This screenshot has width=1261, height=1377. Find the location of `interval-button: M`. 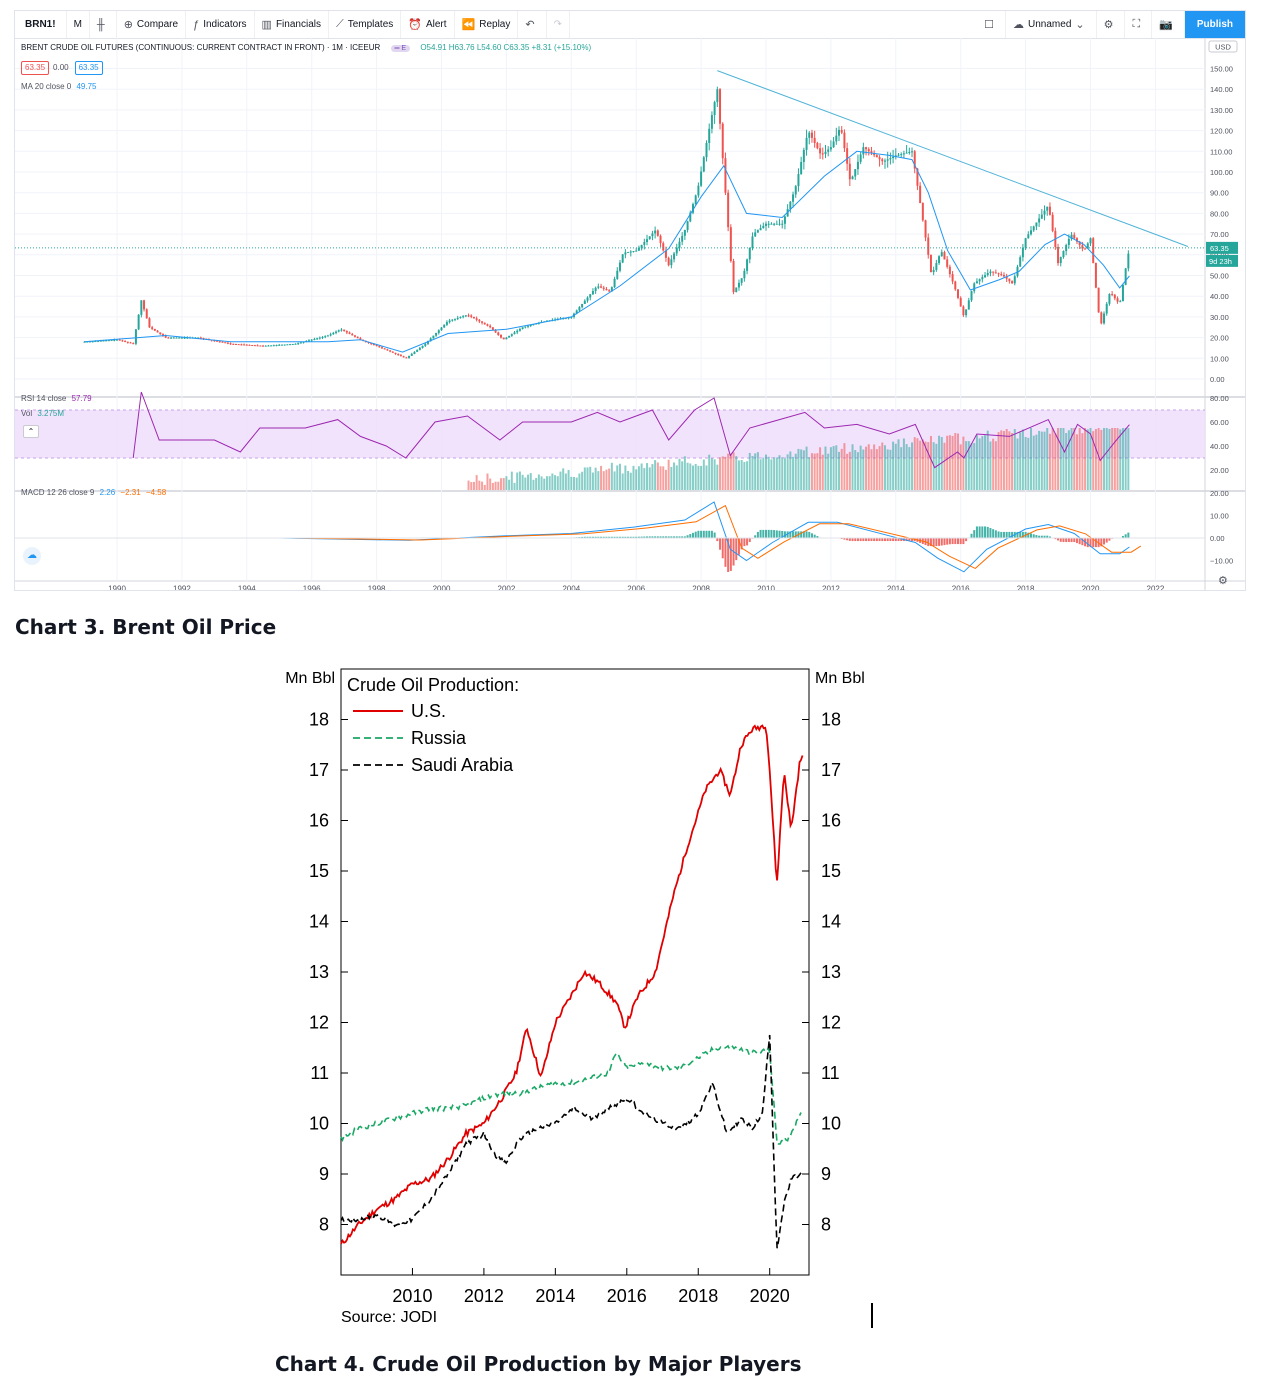

interval-button: M is located at coordinates (78, 24).